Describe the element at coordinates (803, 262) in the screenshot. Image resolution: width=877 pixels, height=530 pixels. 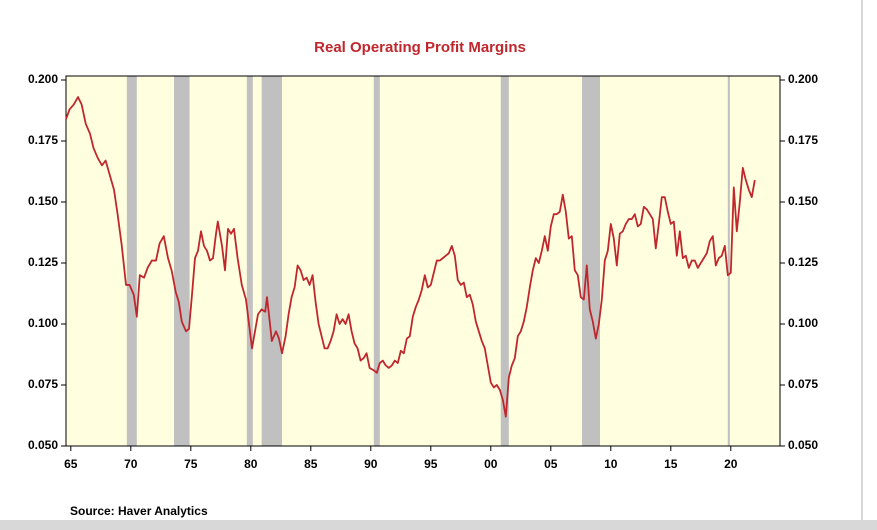
I see `y2-tick-label: 0.125` at that location.